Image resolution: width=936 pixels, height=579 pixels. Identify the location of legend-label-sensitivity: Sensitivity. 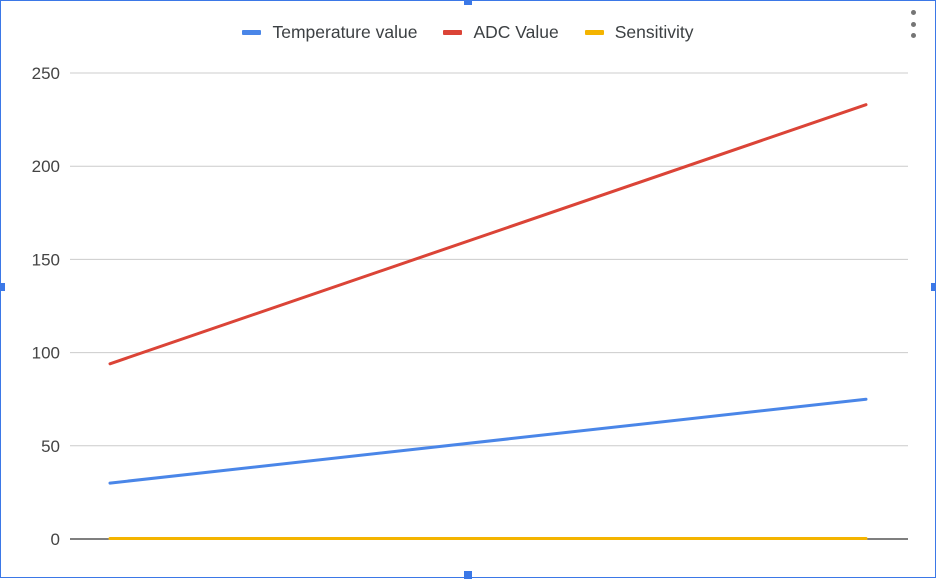
(654, 32).